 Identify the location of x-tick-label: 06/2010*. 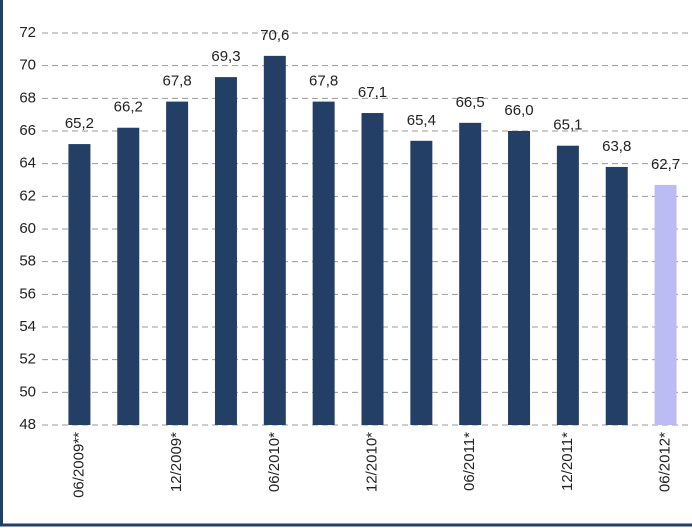
(274, 462).